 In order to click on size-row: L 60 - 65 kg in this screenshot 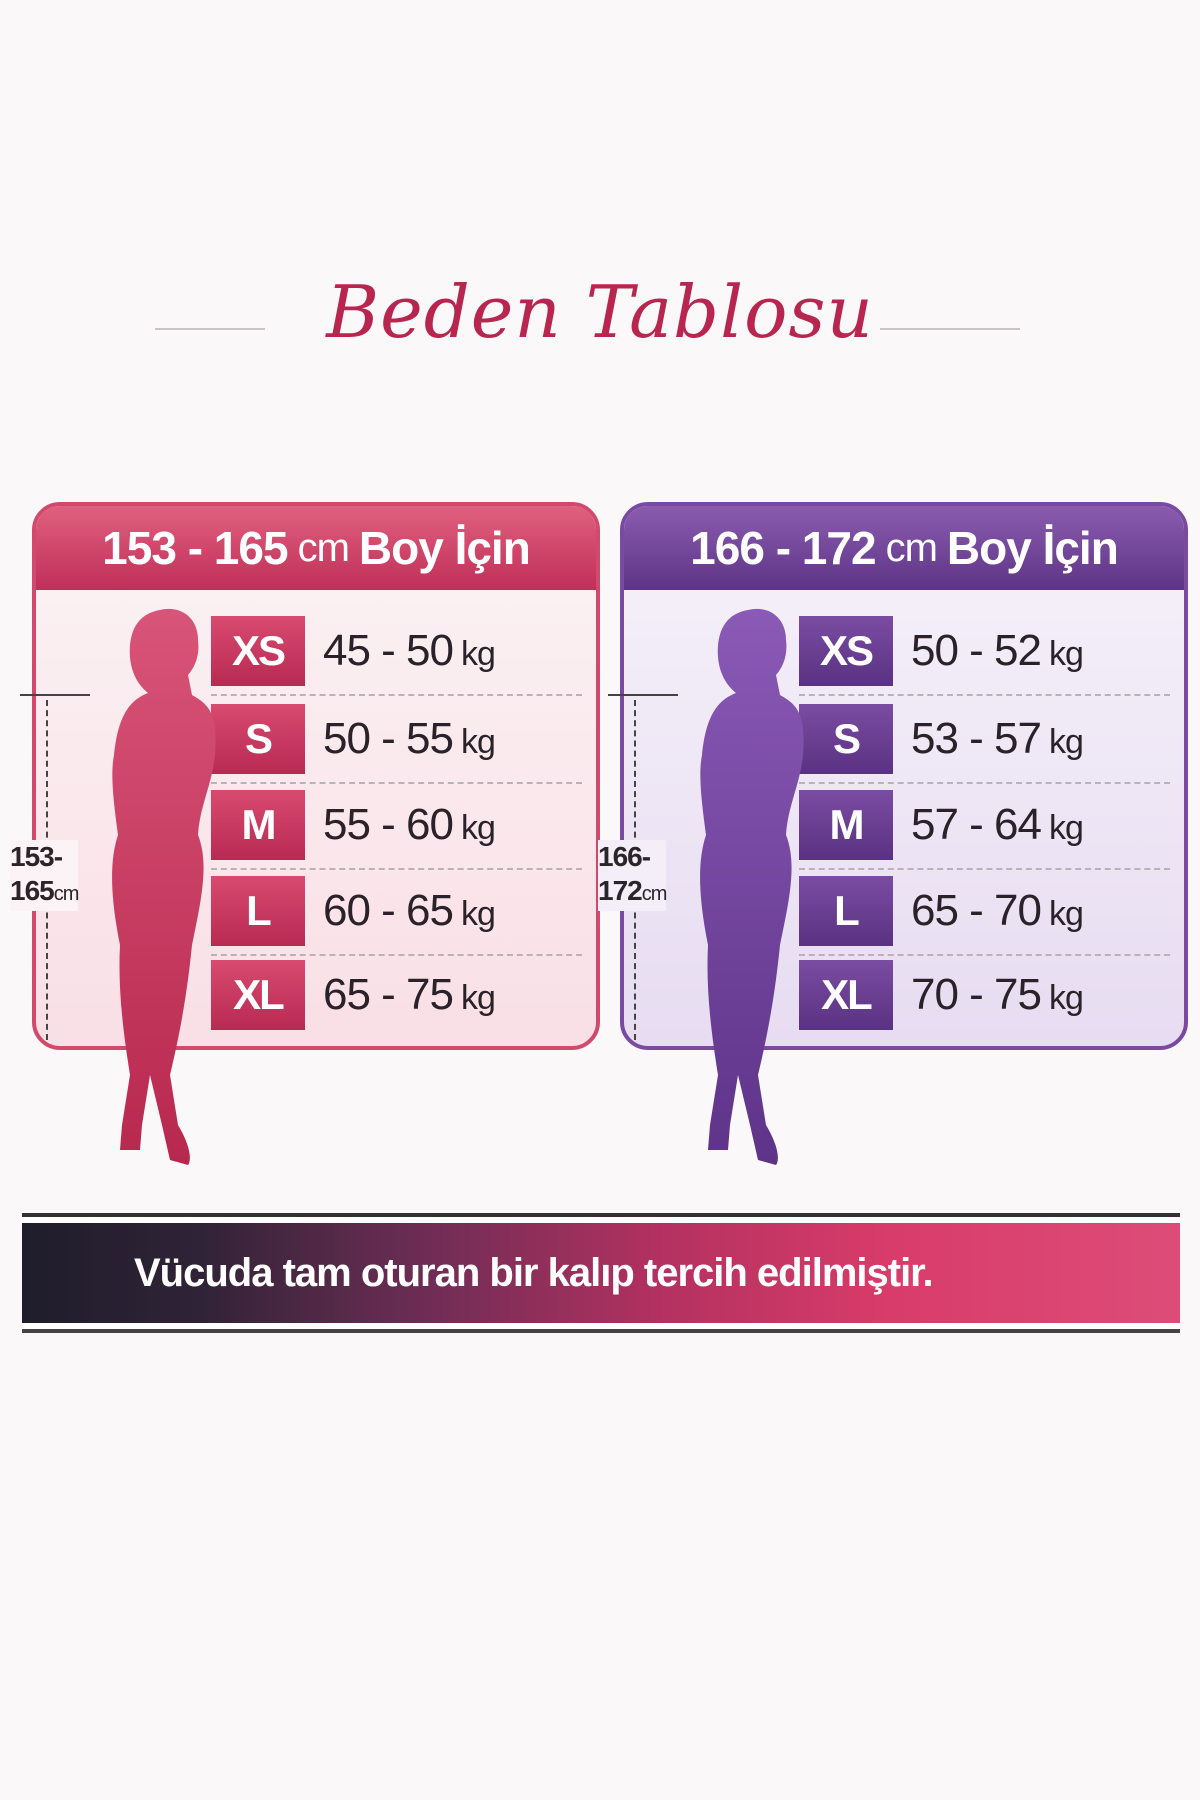, I will do `click(396, 911)`.